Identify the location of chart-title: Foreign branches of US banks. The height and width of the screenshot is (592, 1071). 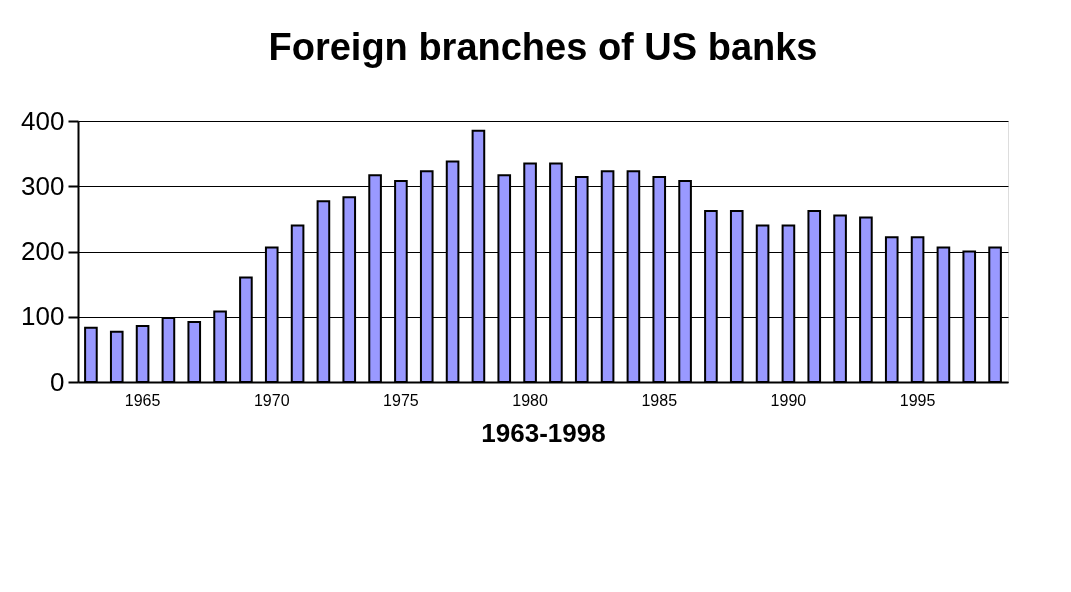
(543, 47).